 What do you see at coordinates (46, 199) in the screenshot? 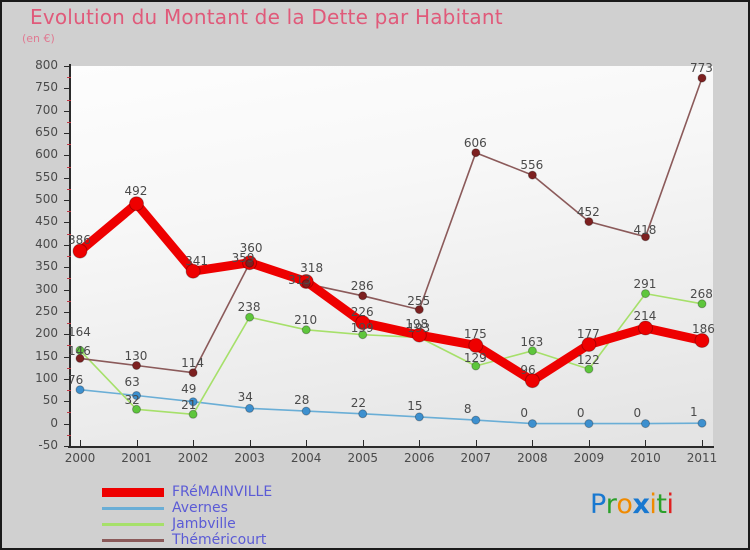
I see `y-axis-tick-label: 500` at bounding box center [46, 199].